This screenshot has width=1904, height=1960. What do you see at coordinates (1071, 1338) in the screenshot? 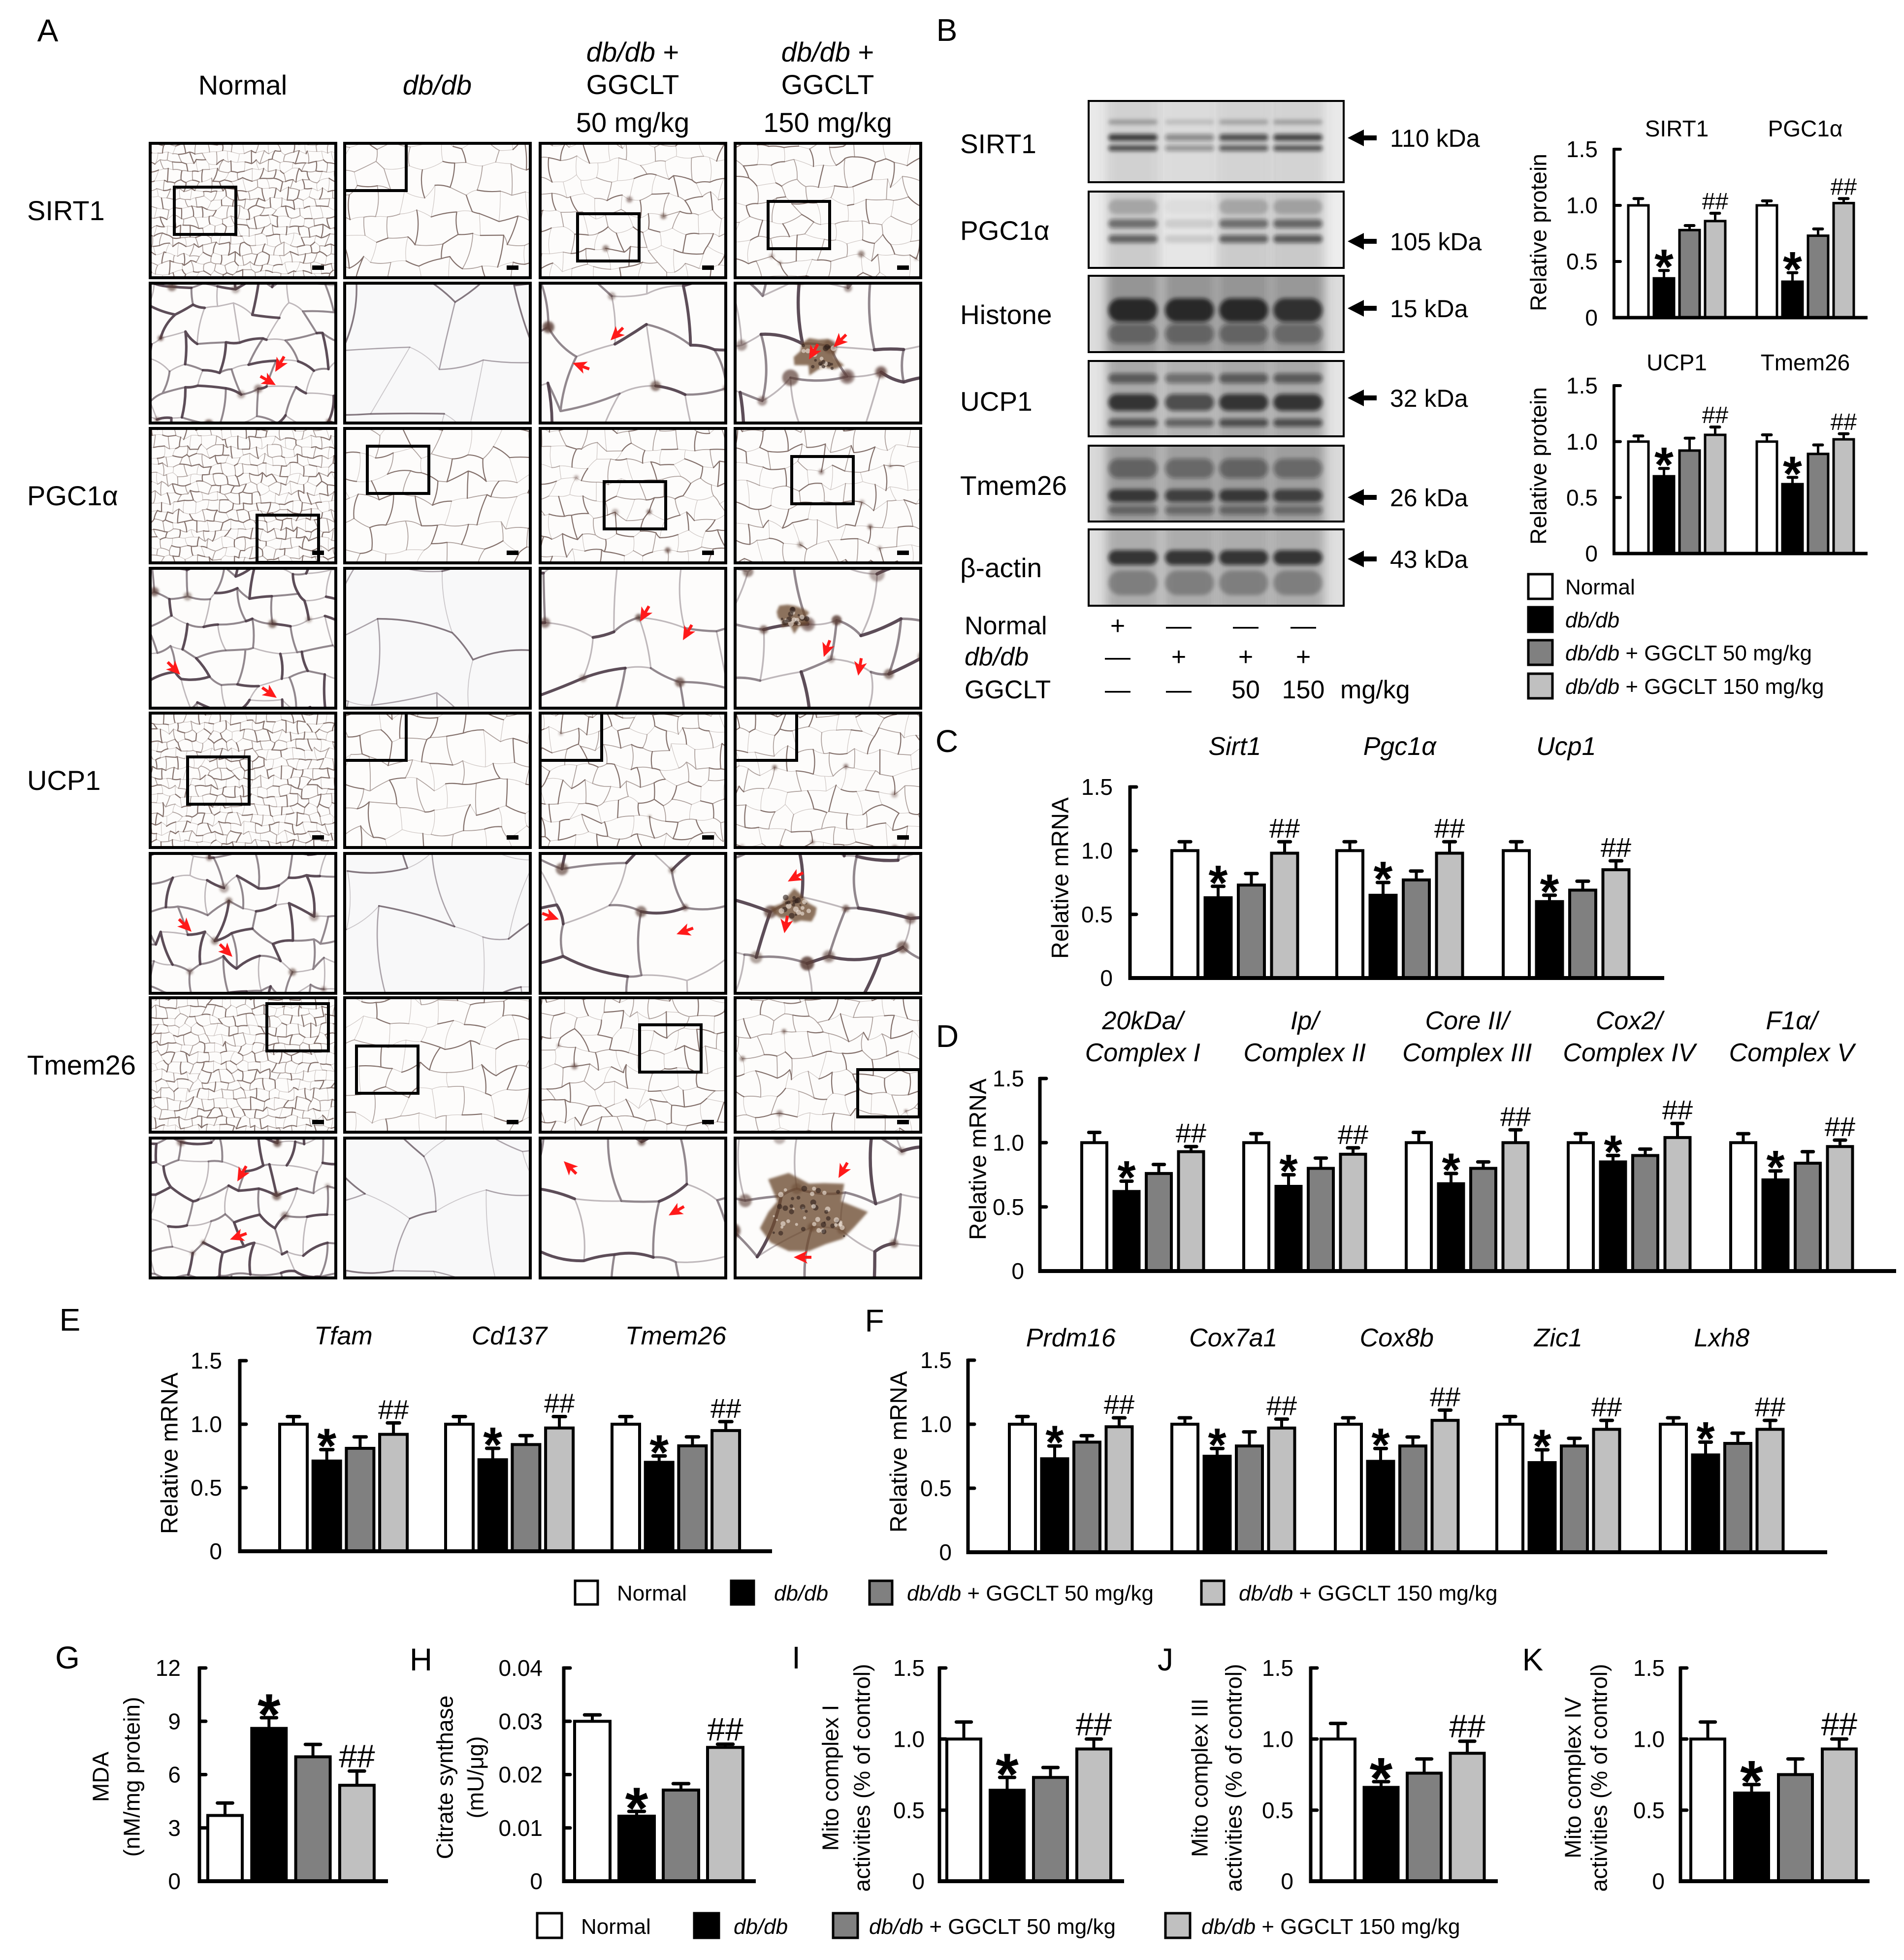
I see `category-label: Prdm16` at bounding box center [1071, 1338].